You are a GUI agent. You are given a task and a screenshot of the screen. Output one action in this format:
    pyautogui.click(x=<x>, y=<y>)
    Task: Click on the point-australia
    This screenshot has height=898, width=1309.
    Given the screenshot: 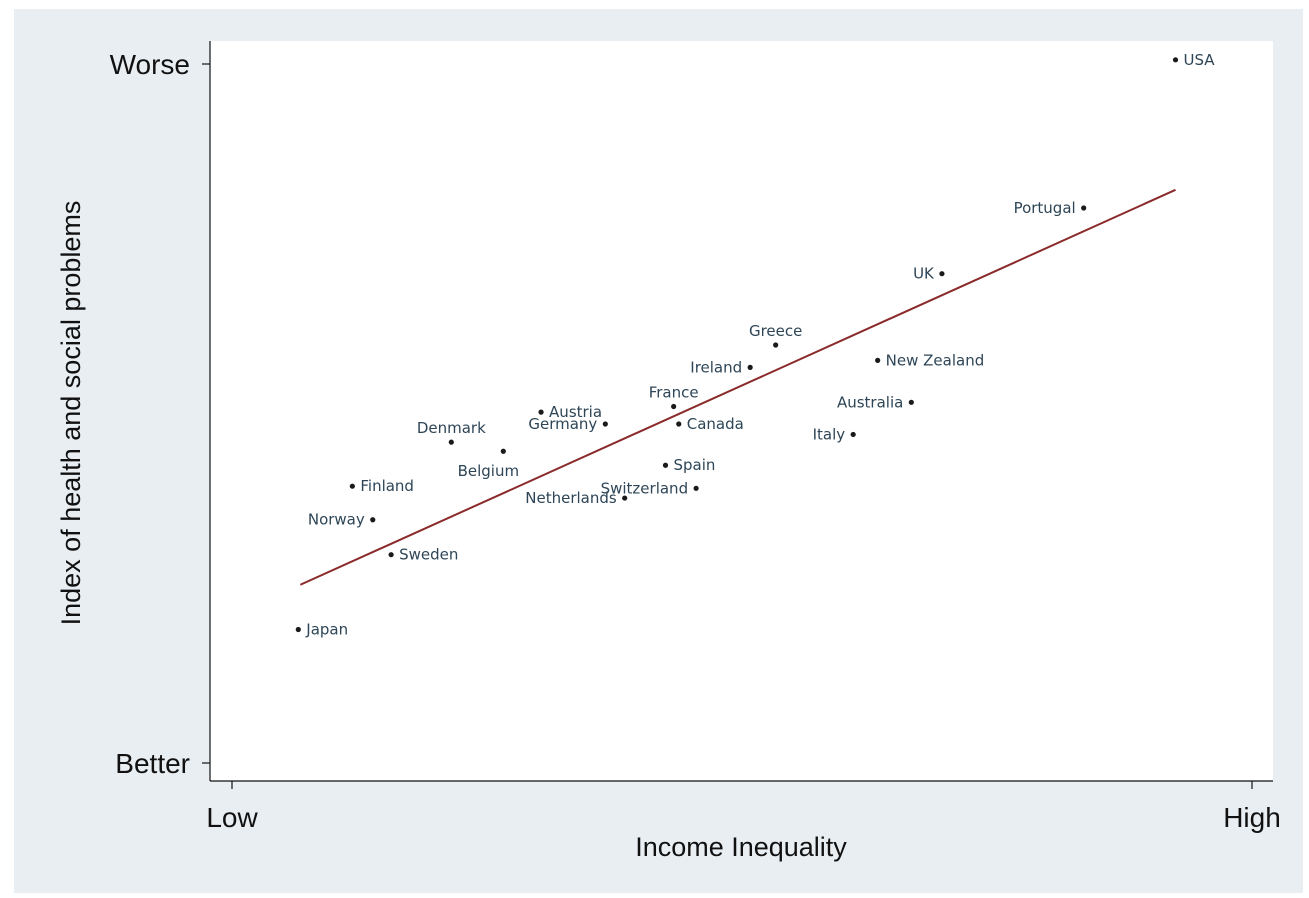 What is the action you would take?
    pyautogui.click(x=911, y=402)
    